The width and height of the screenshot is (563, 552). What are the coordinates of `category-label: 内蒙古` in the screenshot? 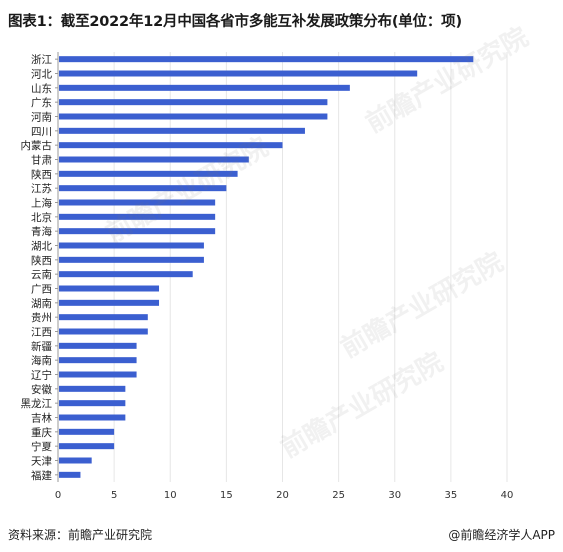 It's located at (37, 145).